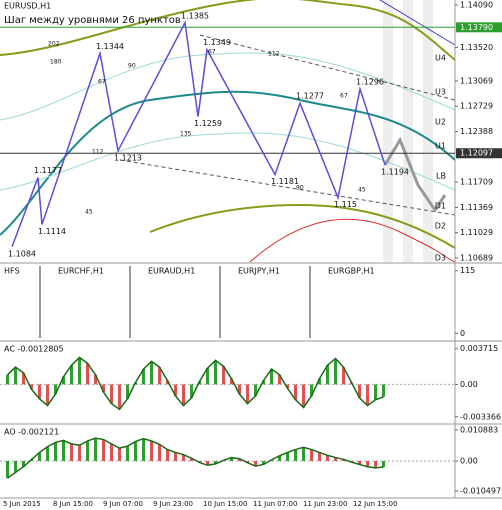  I want to click on inner-band, so click(228, 161).